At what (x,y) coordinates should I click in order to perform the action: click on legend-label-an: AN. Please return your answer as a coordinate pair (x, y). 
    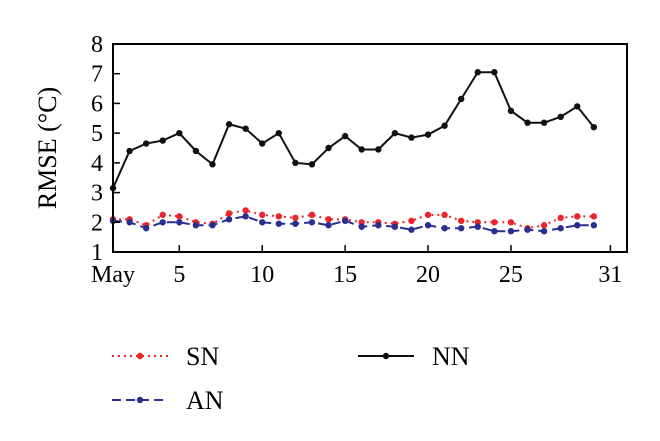
    Looking at the image, I should click on (205, 400).